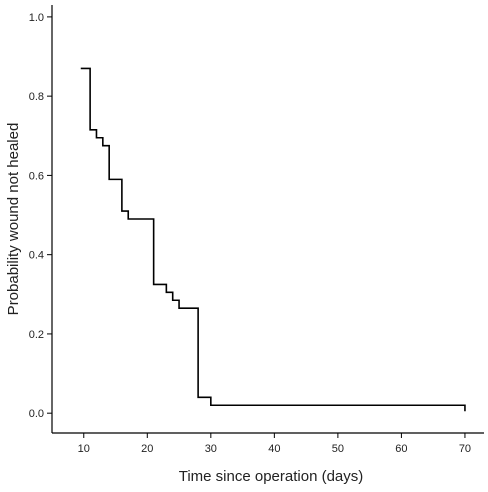  Describe the element at coordinates (274, 449) in the screenshot. I see `x-tick-label: 40` at that location.